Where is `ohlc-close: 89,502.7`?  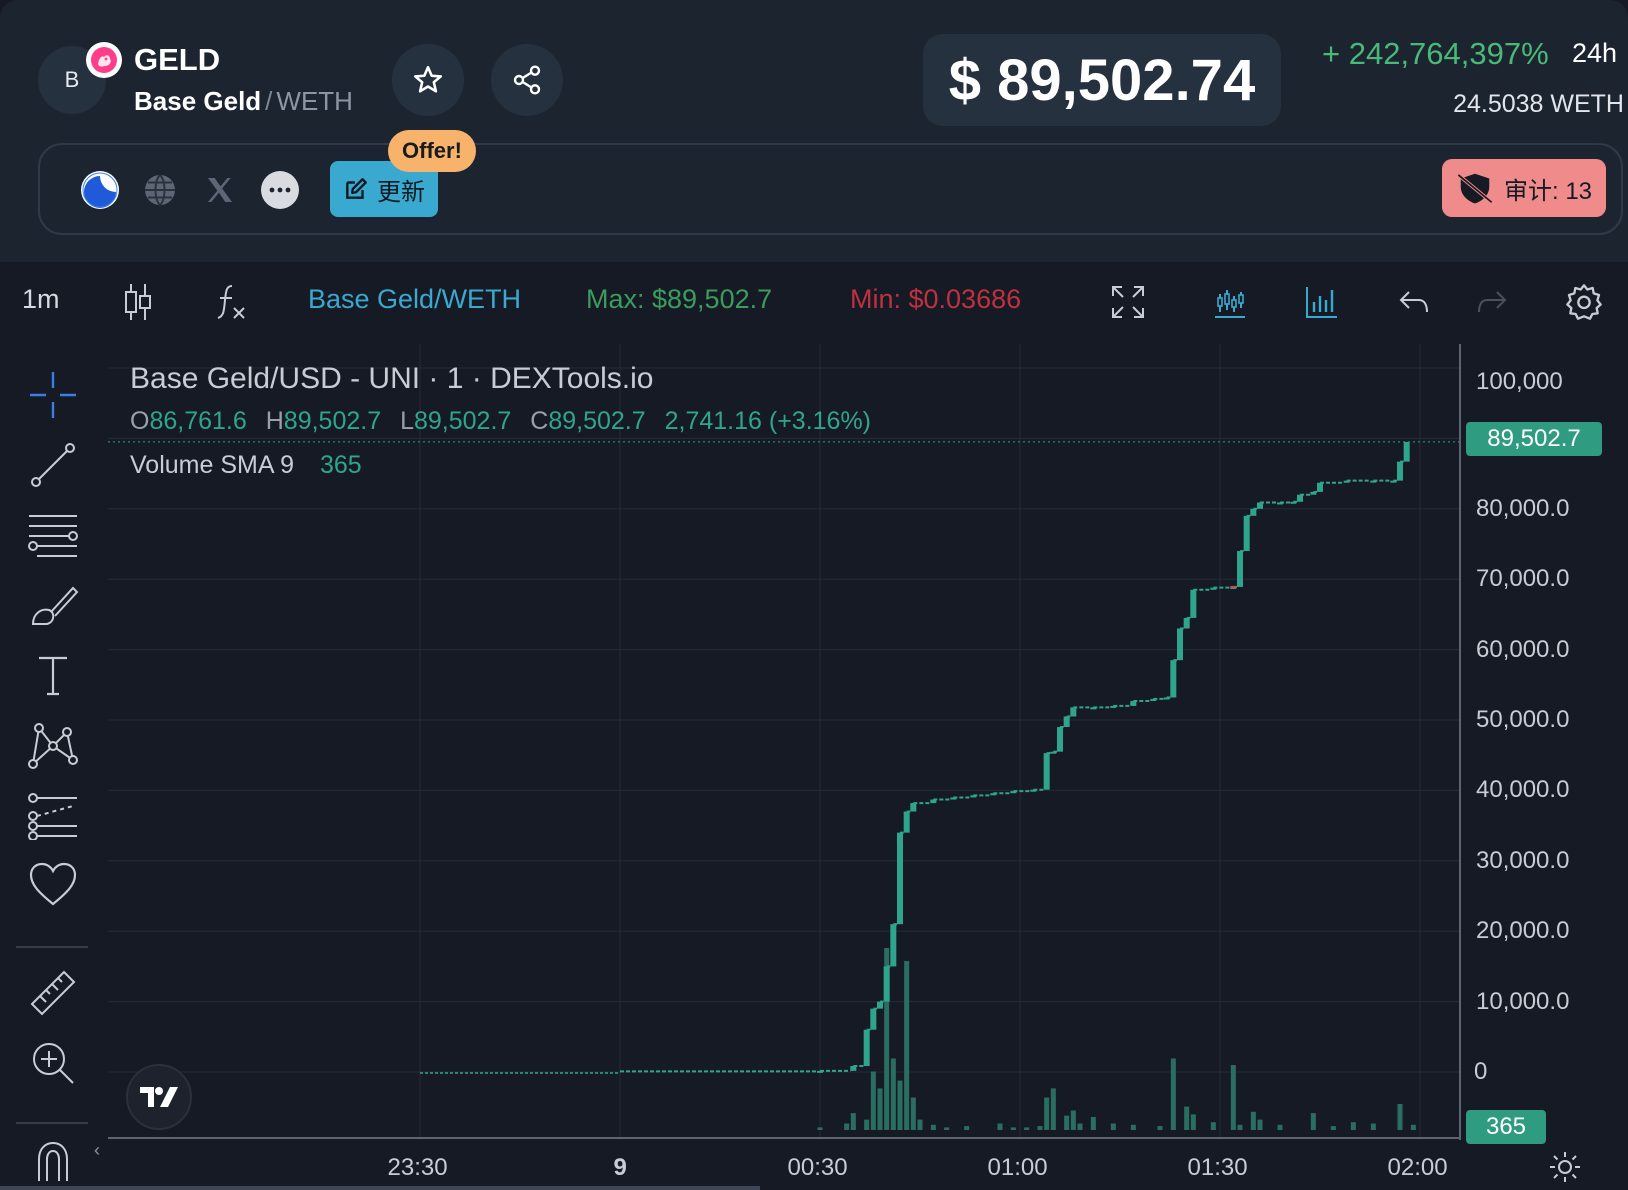 ohlc-close: 89,502.7 is located at coordinates (597, 421).